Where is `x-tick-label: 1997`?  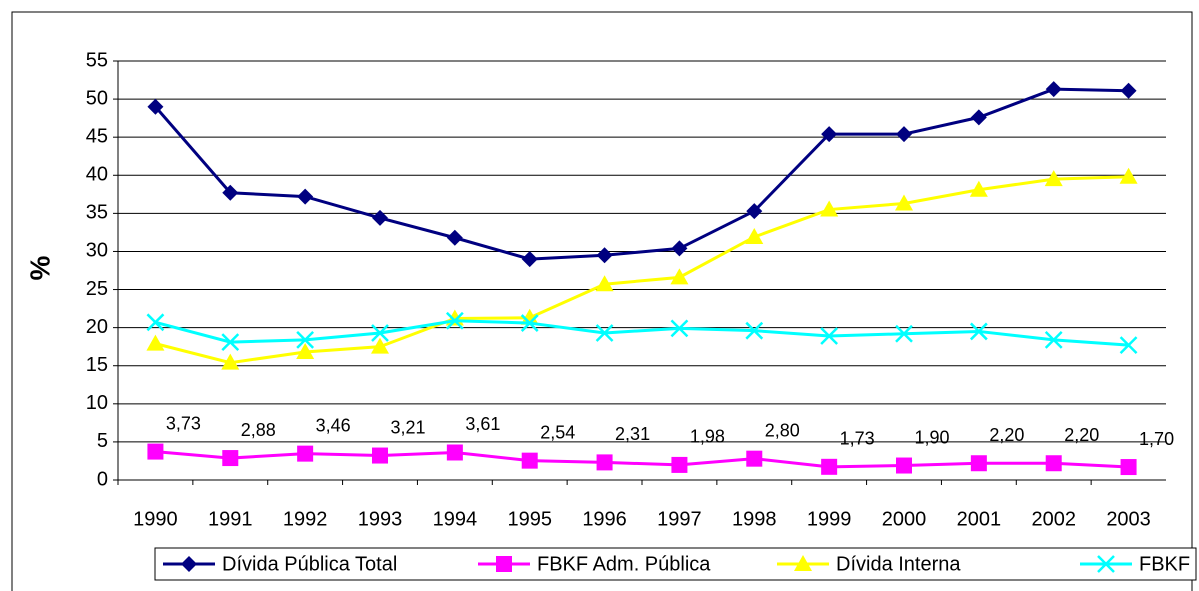 x-tick-label: 1997 is located at coordinates (679, 519).